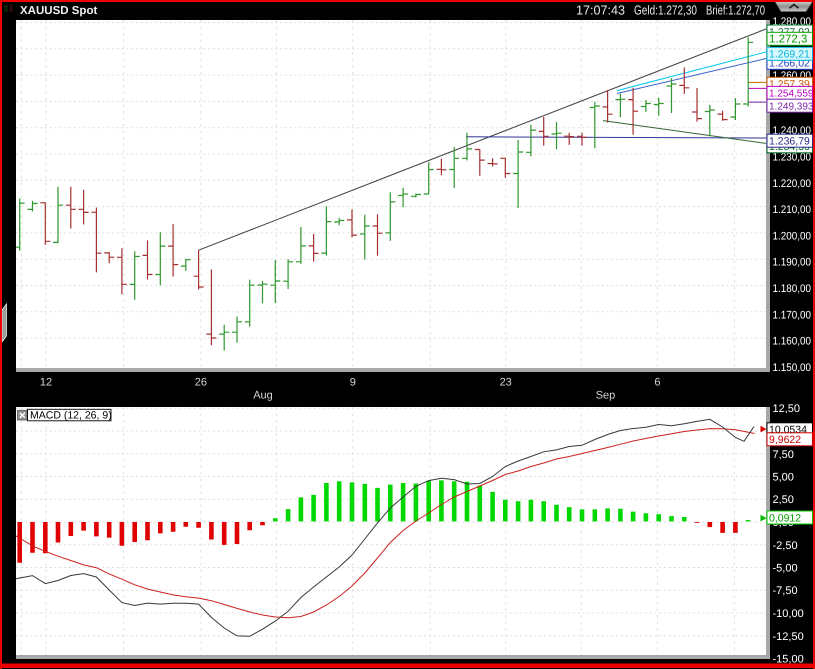 Image resolution: width=815 pixels, height=669 pixels. What do you see at coordinates (783, 455) in the screenshot?
I see `svg-text: 7,50` at bounding box center [783, 455].